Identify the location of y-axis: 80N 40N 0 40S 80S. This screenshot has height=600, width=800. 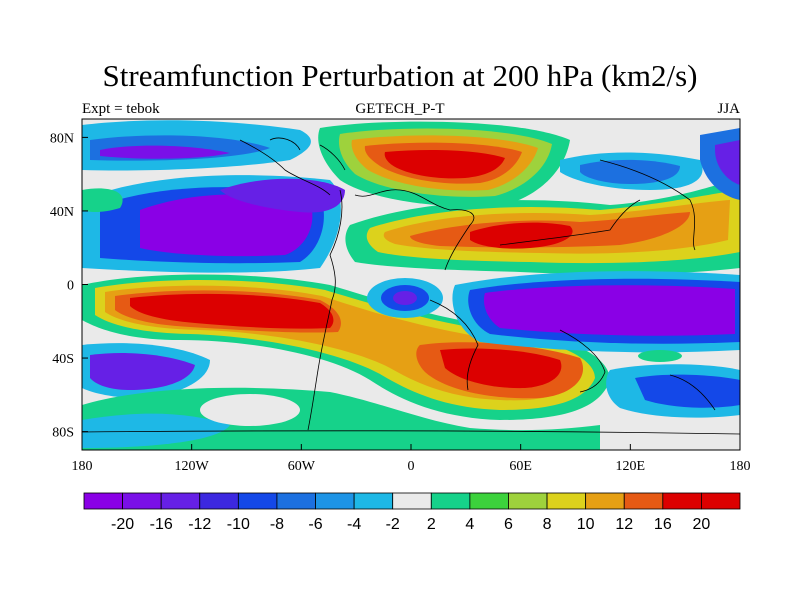
(69, 286).